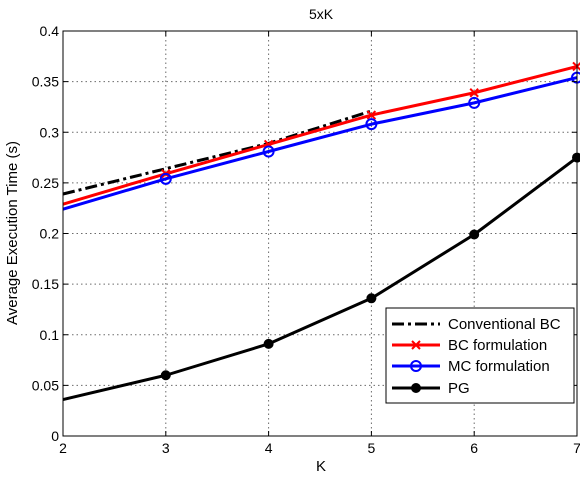  What do you see at coordinates (321, 466) in the screenshot?
I see `x-axis-title: K` at bounding box center [321, 466].